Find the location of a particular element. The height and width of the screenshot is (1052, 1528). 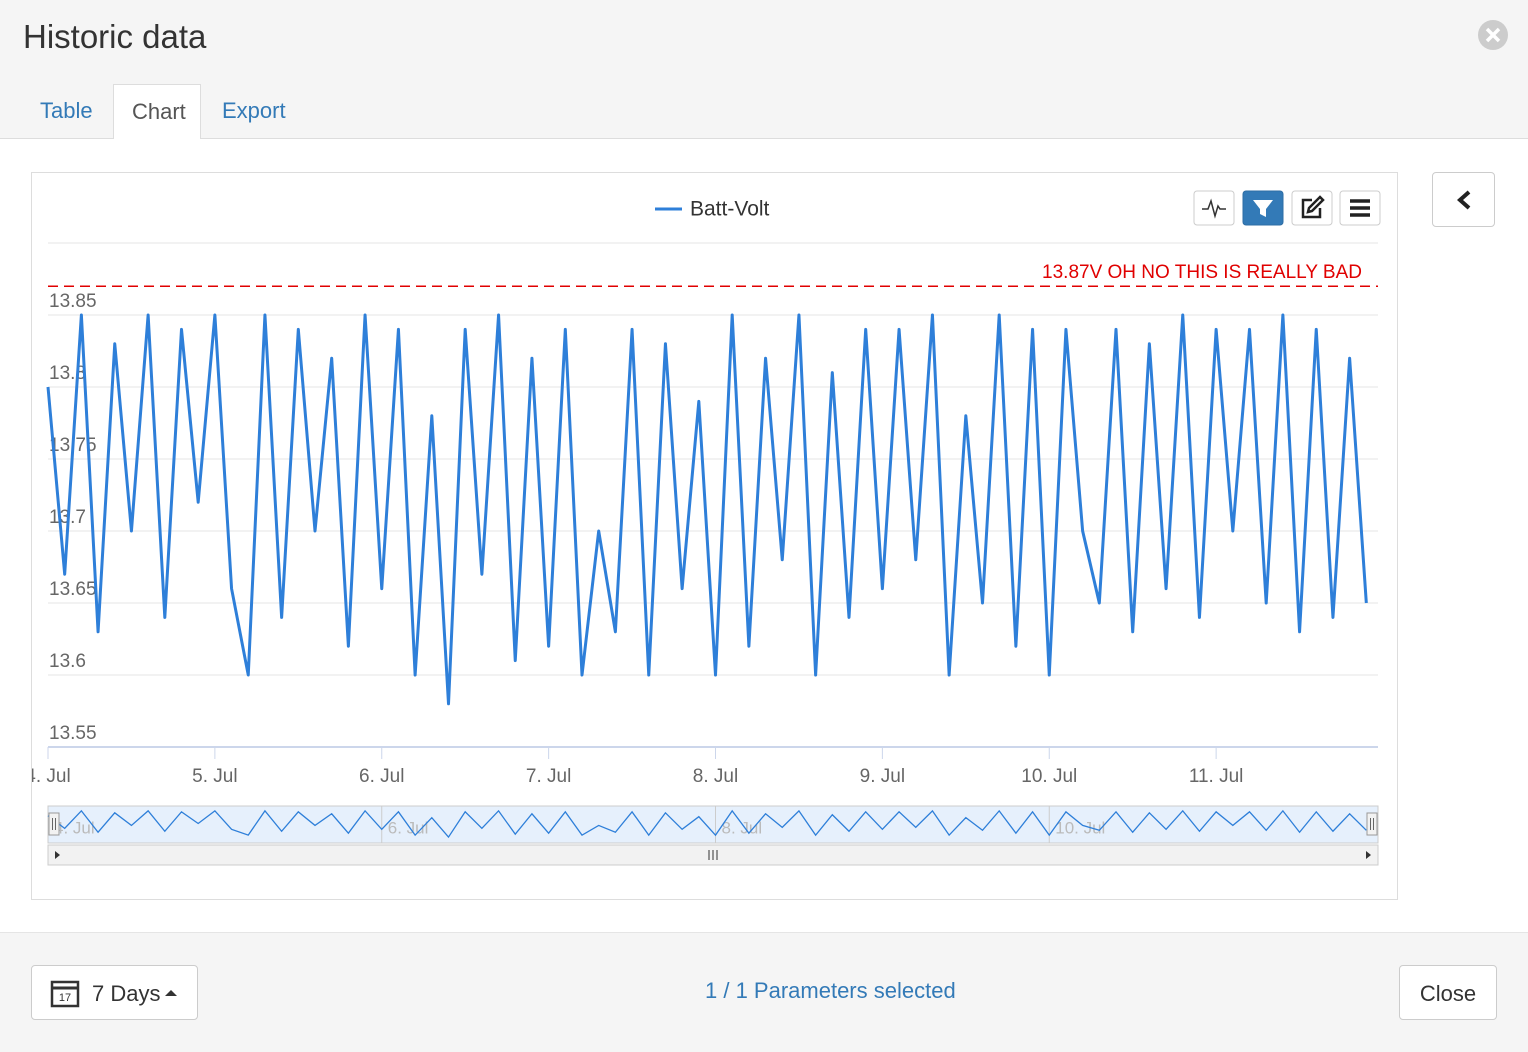

y-tick-label: 13.8 is located at coordinates (67, 373).